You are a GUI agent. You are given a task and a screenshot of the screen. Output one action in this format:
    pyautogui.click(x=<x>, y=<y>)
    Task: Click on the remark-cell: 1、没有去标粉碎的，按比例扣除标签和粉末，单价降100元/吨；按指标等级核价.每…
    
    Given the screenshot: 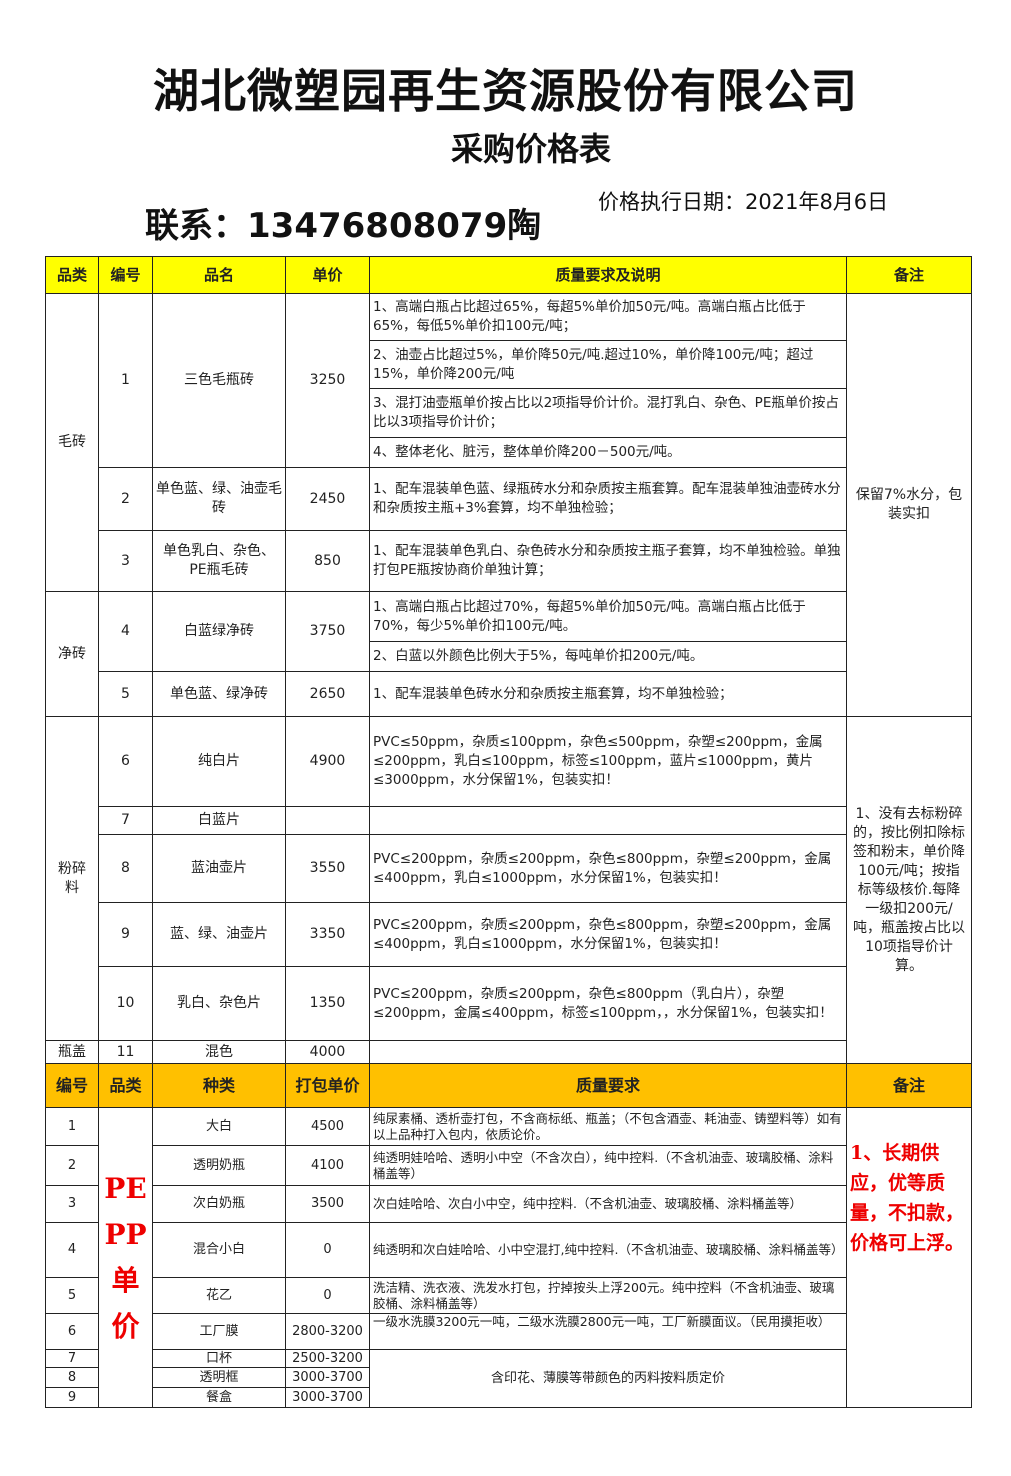 What is the action you would take?
    pyautogui.click(x=909, y=890)
    